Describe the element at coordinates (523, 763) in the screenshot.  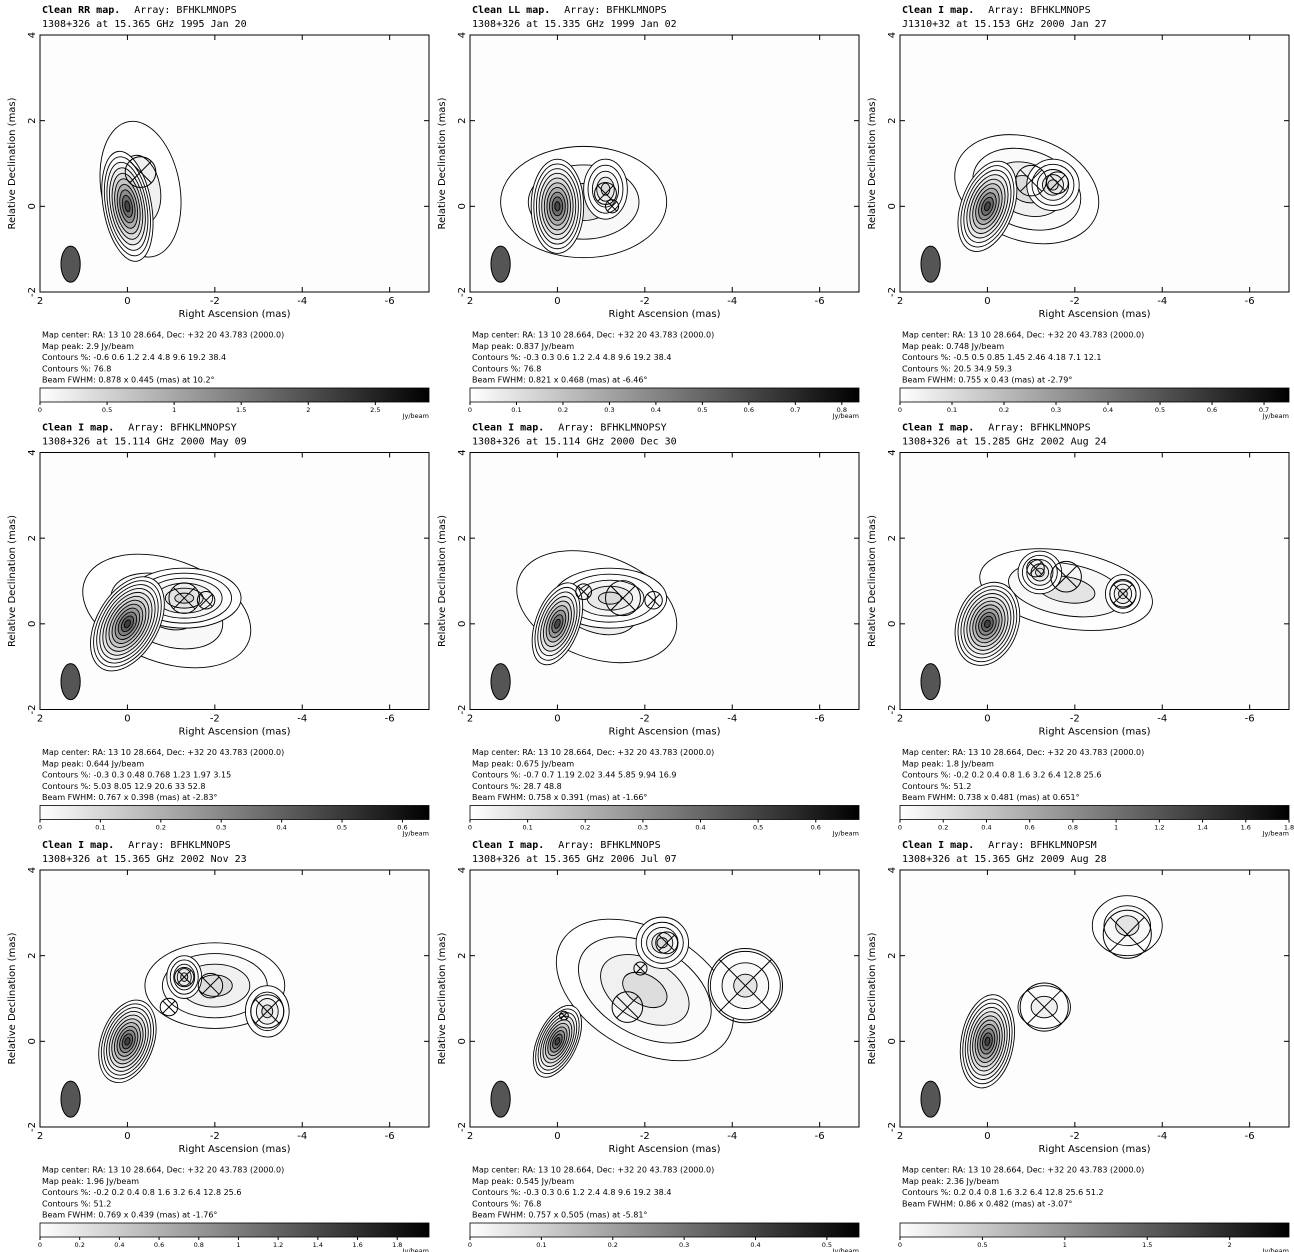
I see `info-line: Map peak: 0.675 Jy/beam` at that location.